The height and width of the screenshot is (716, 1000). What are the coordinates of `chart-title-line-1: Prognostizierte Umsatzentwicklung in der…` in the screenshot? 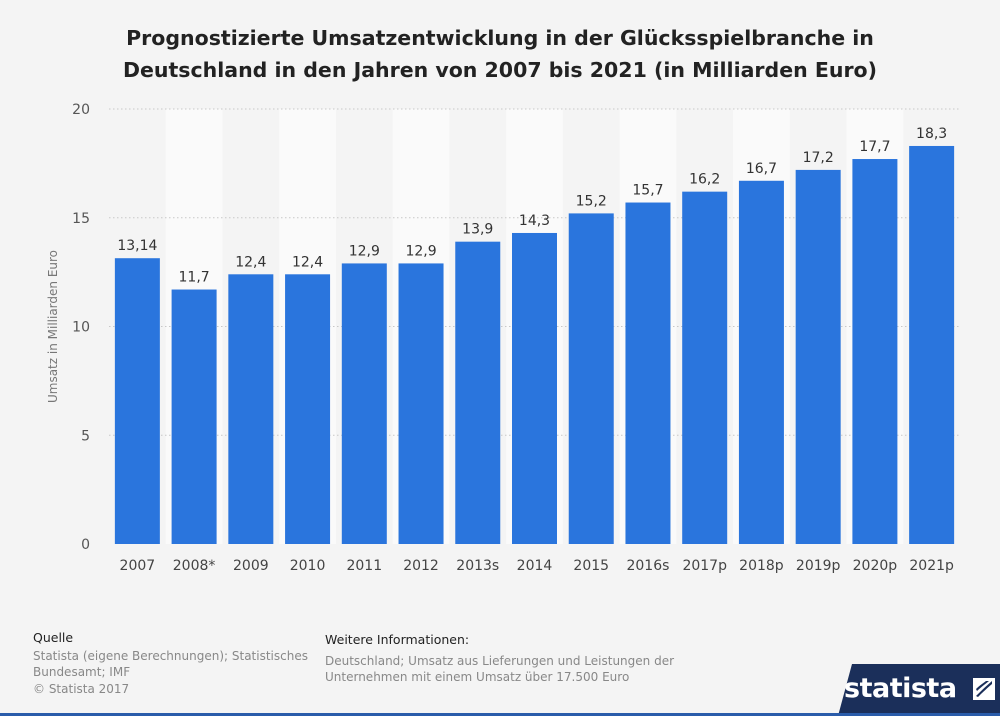 It's located at (500, 38).